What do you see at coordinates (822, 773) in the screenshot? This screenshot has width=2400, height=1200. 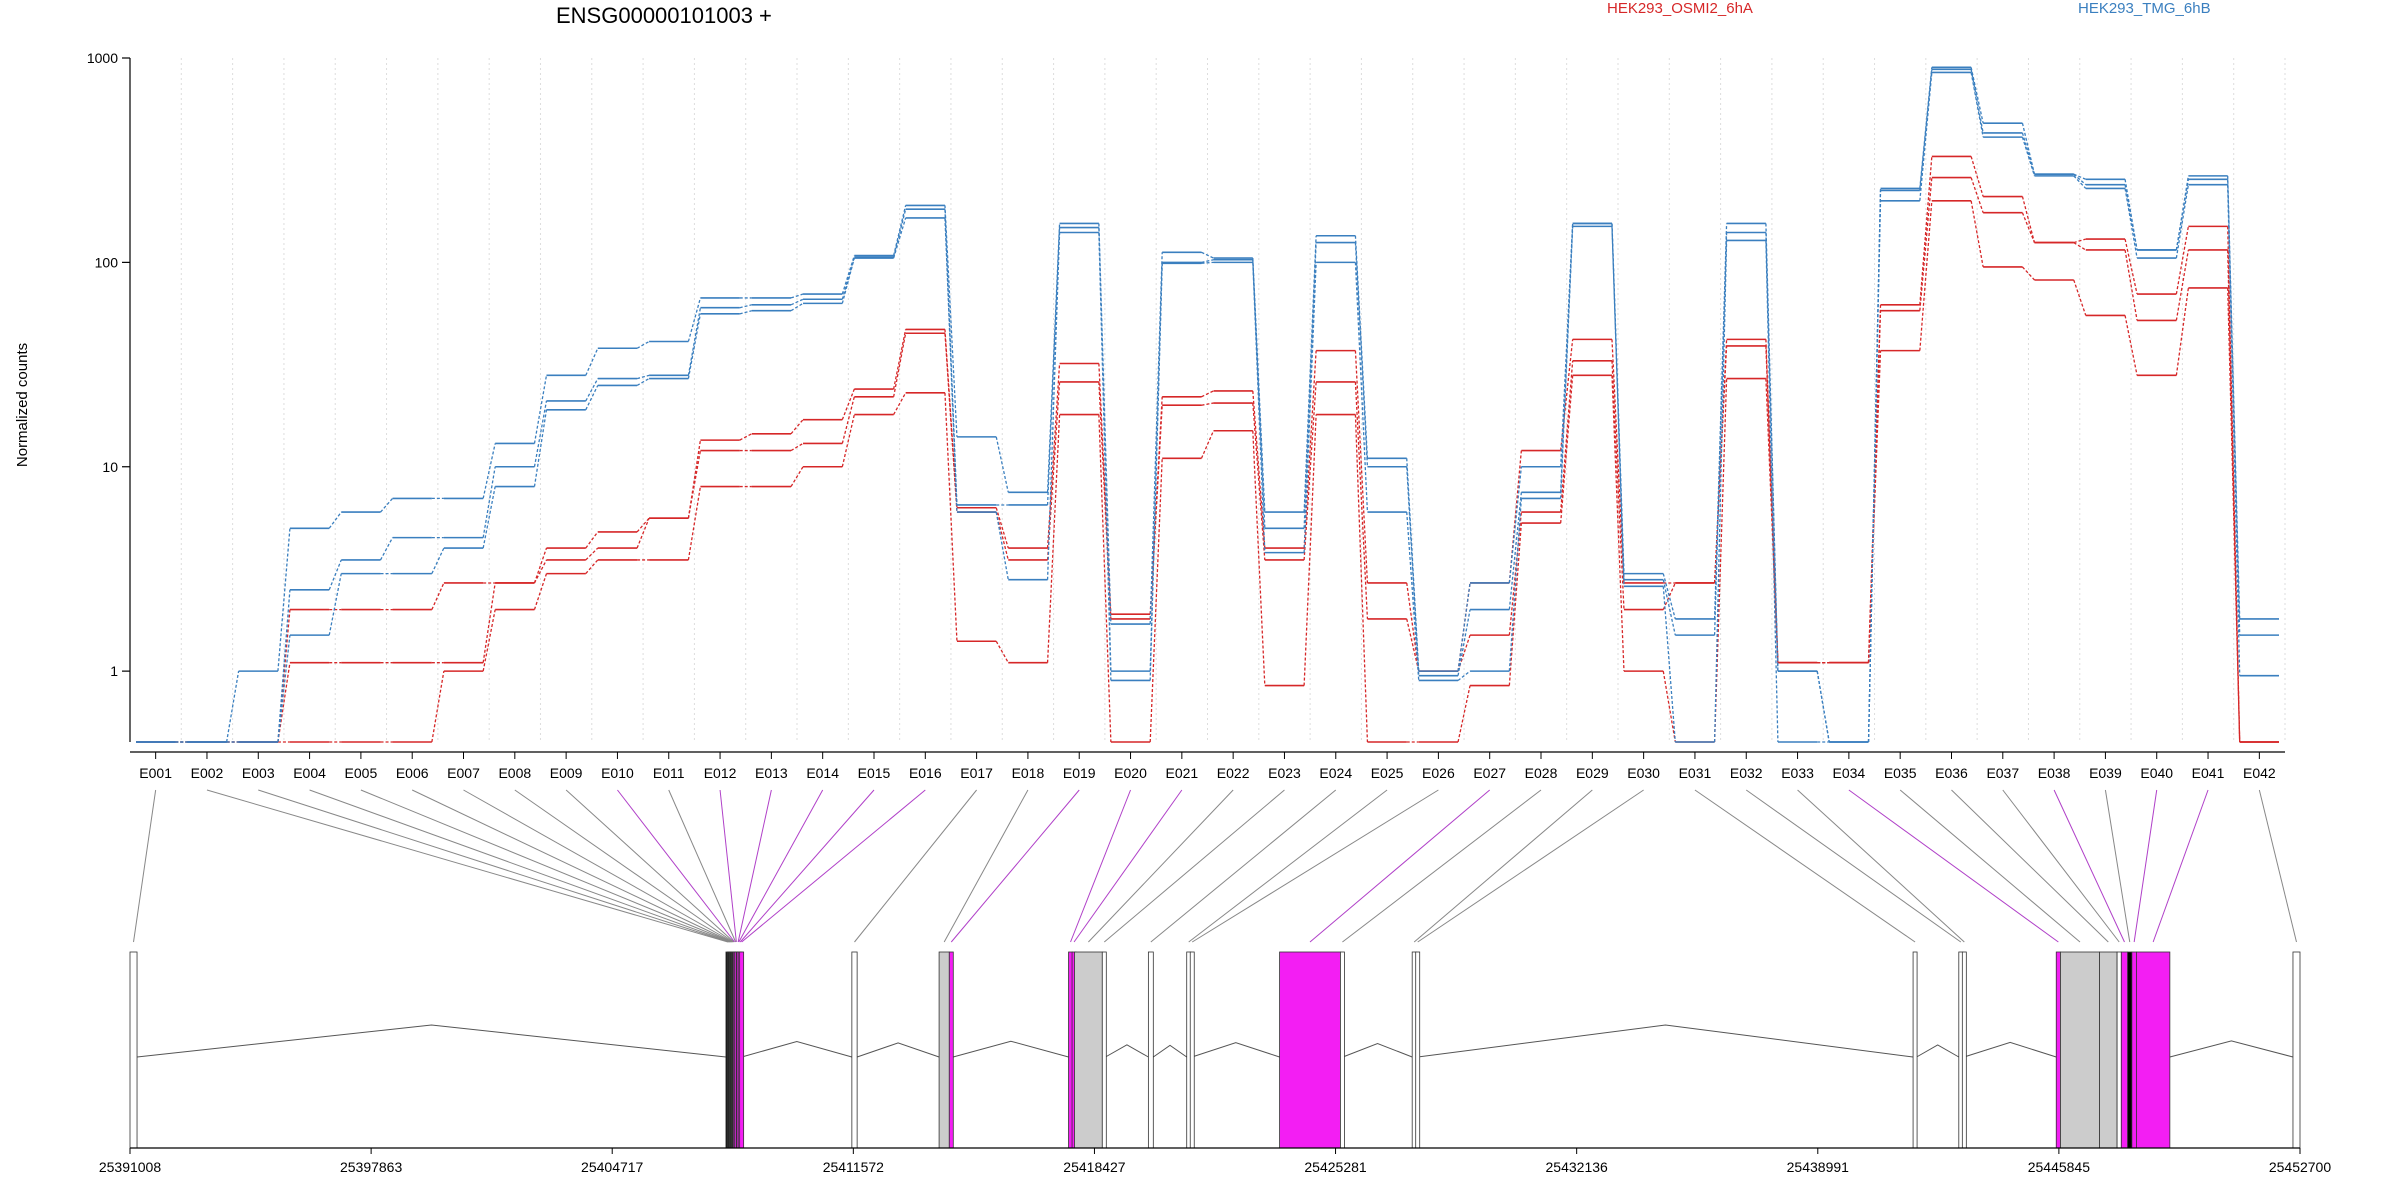 I see `exon-label: E014` at bounding box center [822, 773].